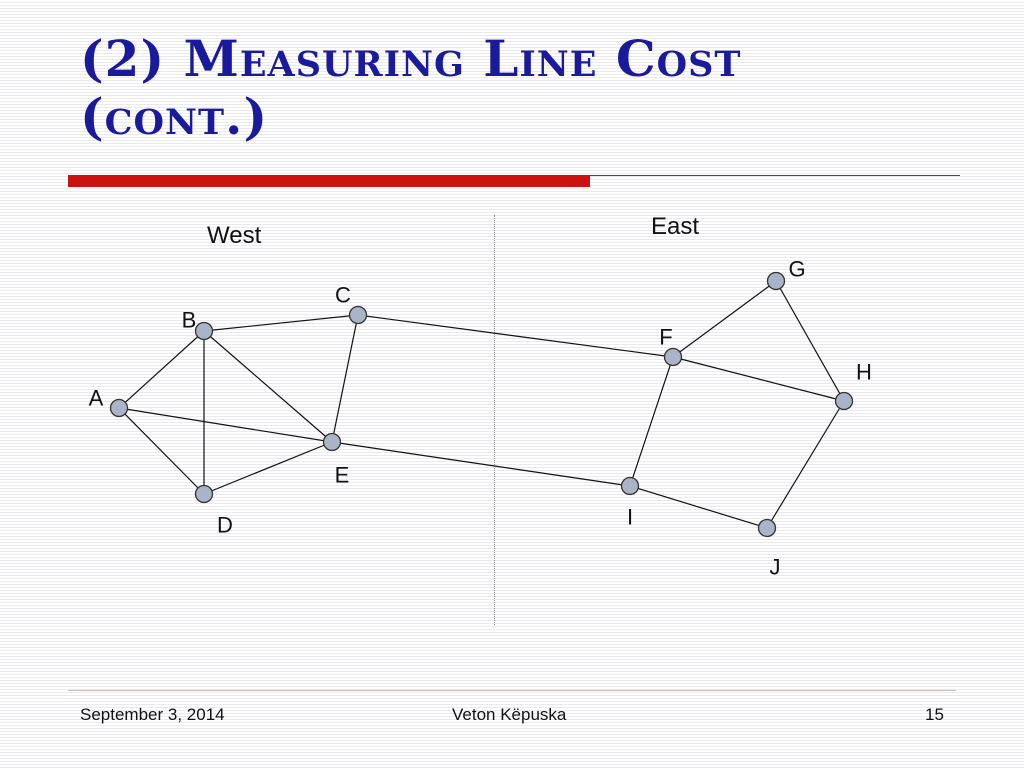 This screenshot has height=768, width=1024. What do you see at coordinates (767, 528) in the screenshot?
I see `node-J` at bounding box center [767, 528].